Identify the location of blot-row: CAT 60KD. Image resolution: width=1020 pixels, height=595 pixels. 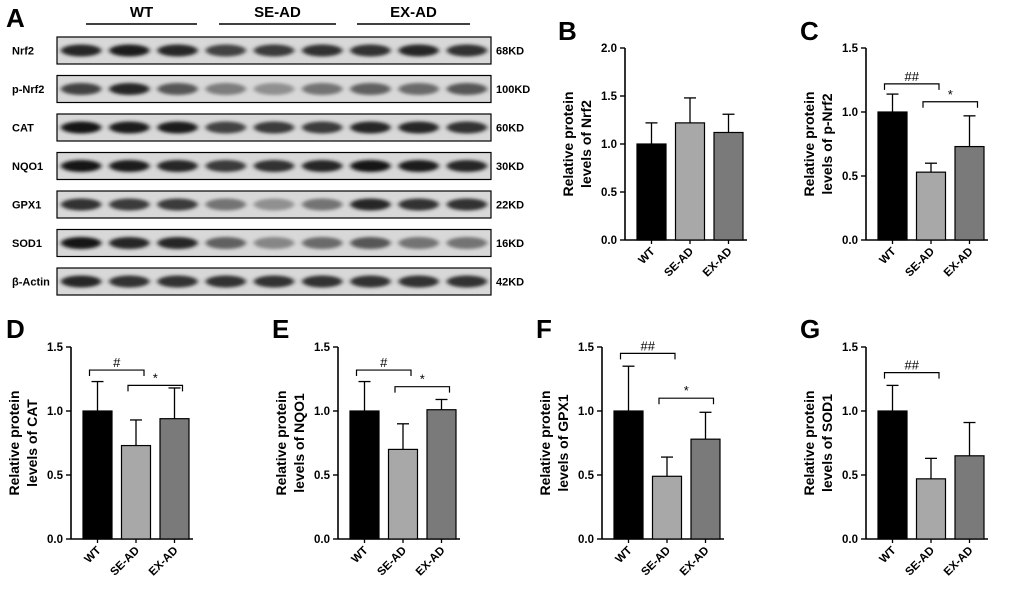
(268, 127).